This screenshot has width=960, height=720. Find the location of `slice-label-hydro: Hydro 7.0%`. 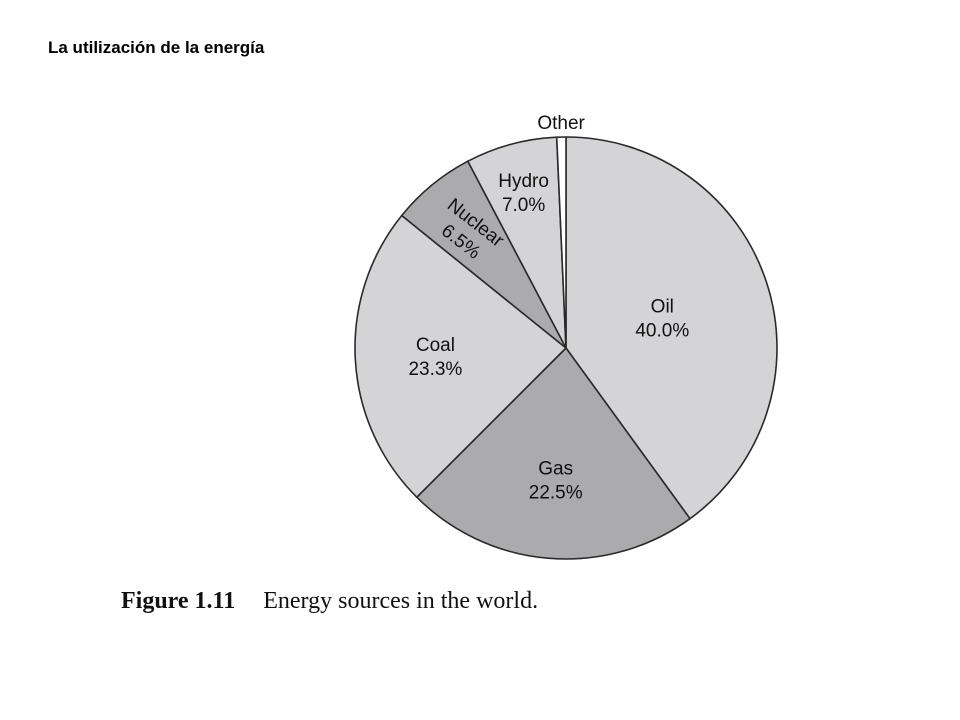

slice-label-hydro: Hydro 7.0% is located at coordinates (523, 193).